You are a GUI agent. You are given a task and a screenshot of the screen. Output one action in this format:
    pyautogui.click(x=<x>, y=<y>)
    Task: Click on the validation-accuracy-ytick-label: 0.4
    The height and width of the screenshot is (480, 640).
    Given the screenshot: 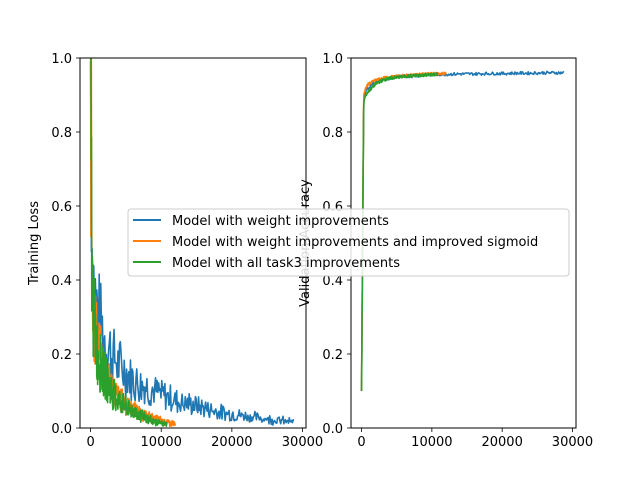 What is the action you would take?
    pyautogui.click(x=332, y=281)
    